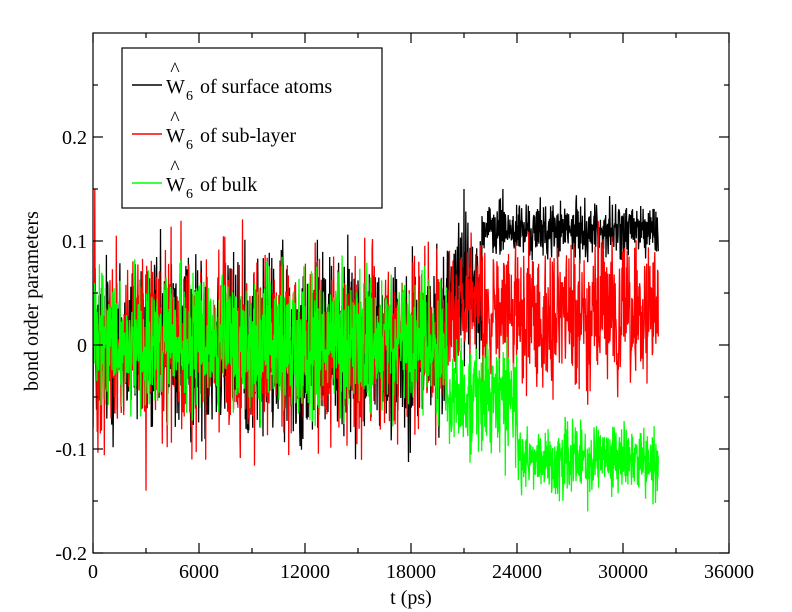 The height and width of the screenshot is (612, 792). I want to click on x-axis-label: t (ps), so click(411, 598).